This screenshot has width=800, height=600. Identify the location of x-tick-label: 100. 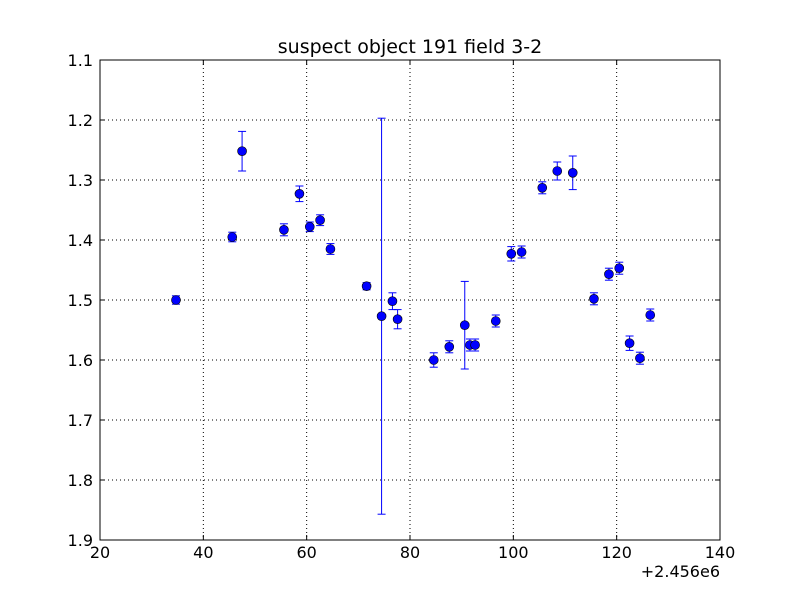
(513, 552).